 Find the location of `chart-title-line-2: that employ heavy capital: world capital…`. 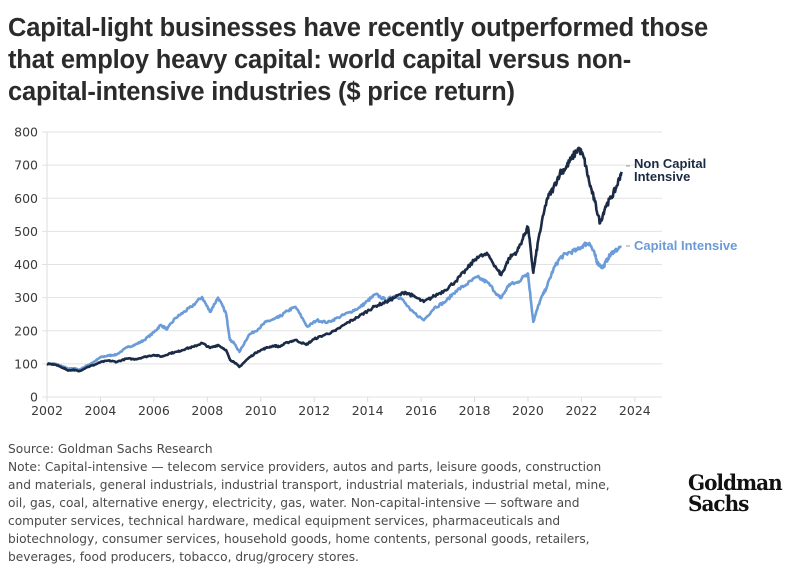

chart-title-line-2: that employ heavy capital: world capital… is located at coordinates (320, 60).